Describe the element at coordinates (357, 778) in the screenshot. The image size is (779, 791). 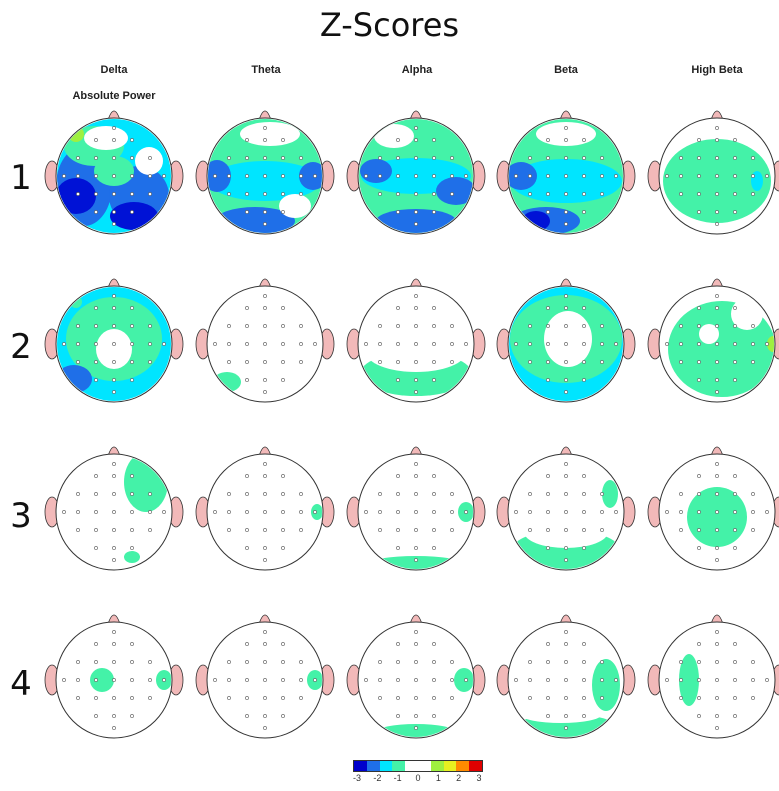
I see `color-scale-tick-label: -3` at that location.